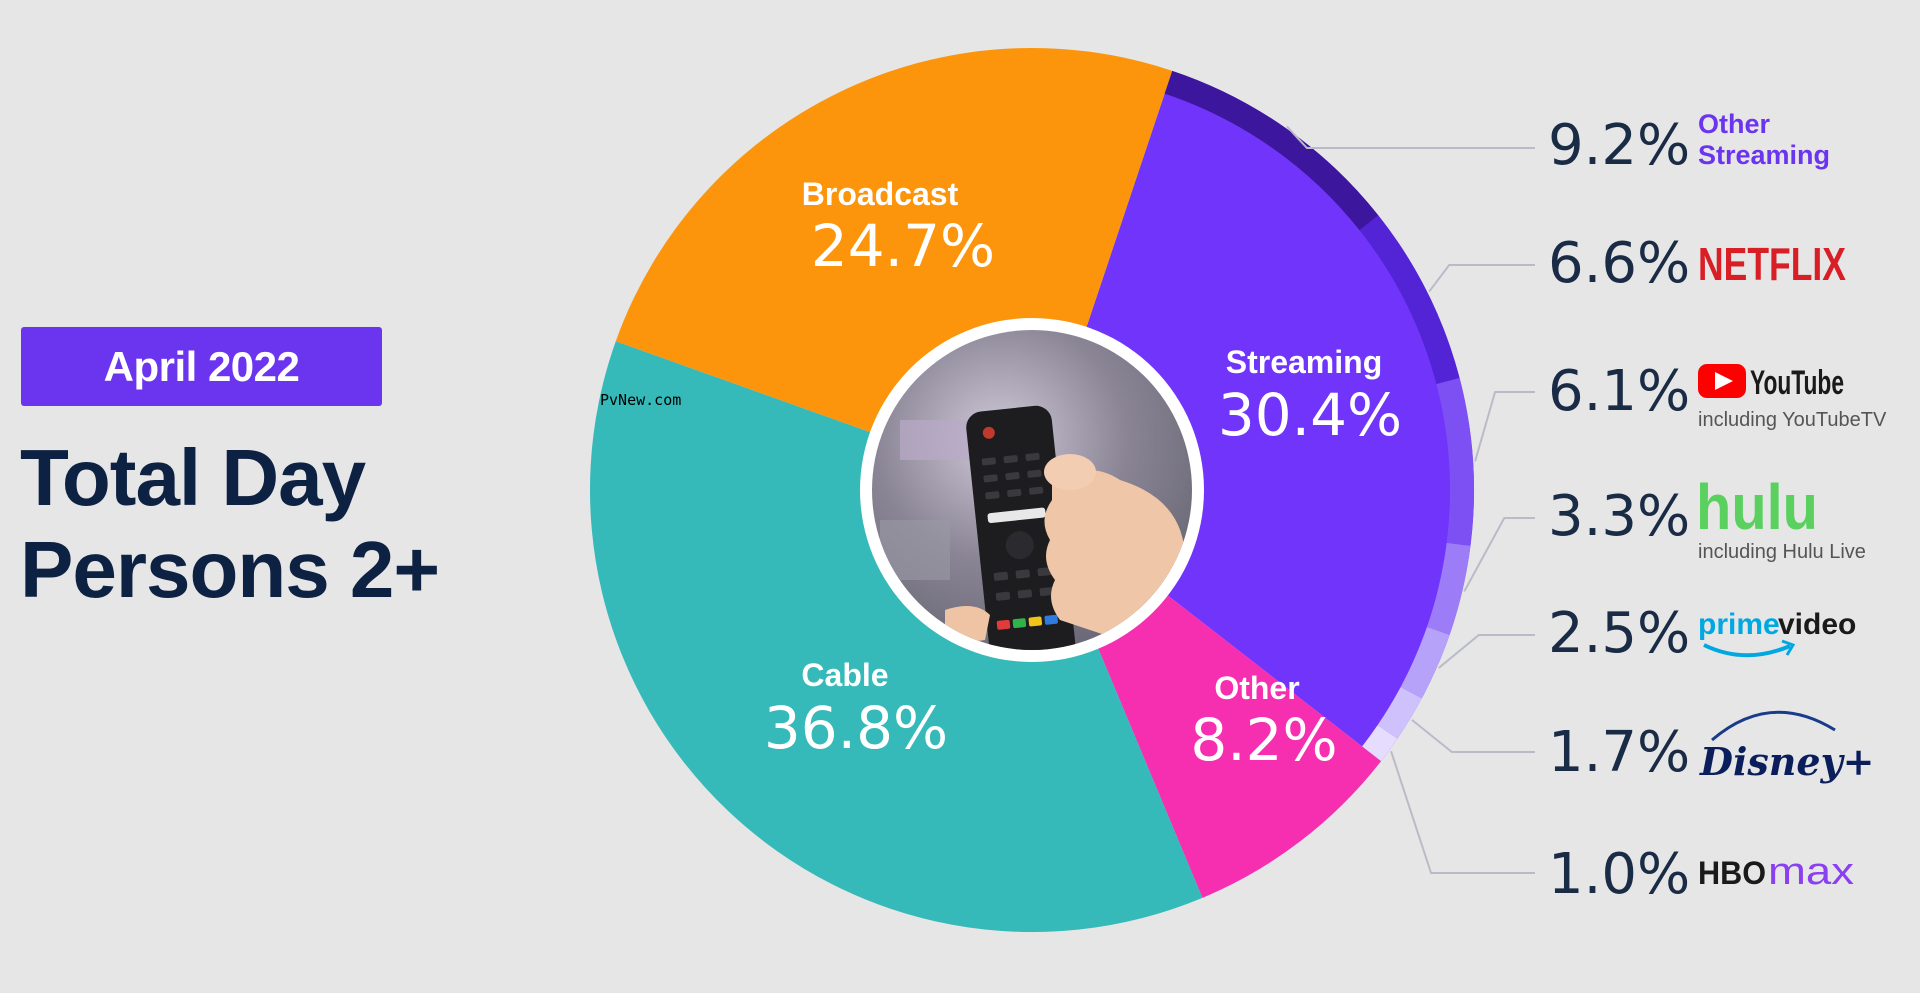  What do you see at coordinates (1787, 761) in the screenshot?
I see `svg-text: Disney+` at bounding box center [1787, 761].